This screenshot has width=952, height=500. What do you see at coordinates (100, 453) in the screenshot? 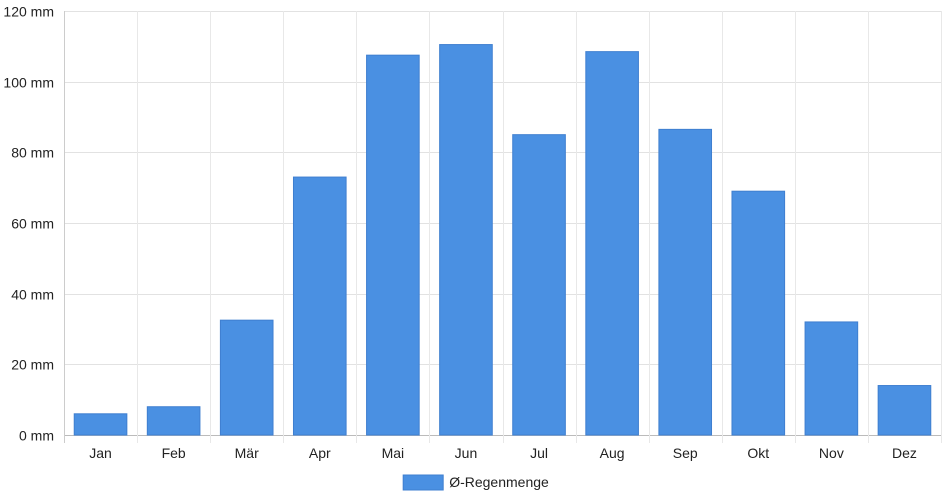
I see `x-tick-label: Jan` at bounding box center [100, 453].